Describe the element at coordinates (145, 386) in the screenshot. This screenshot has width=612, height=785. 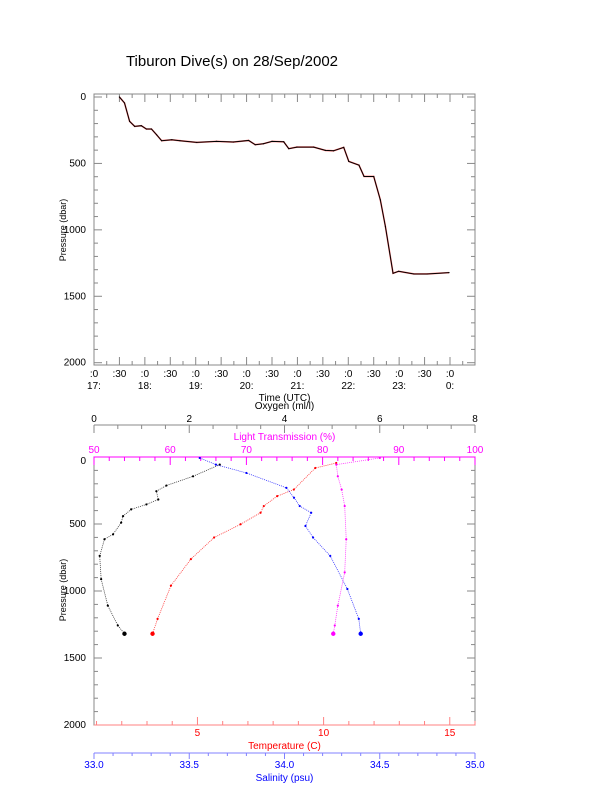
I see `x-tick-hour-label: 18:` at that location.